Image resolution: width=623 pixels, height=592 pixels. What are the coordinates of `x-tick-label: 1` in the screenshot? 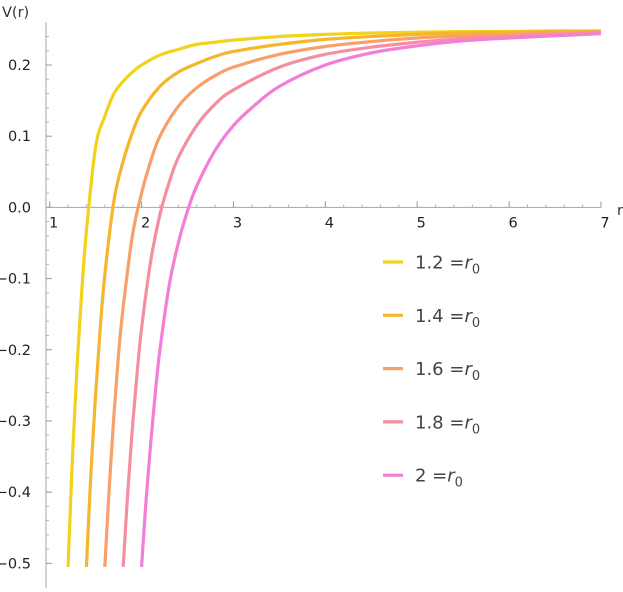 It's located at (53, 223).